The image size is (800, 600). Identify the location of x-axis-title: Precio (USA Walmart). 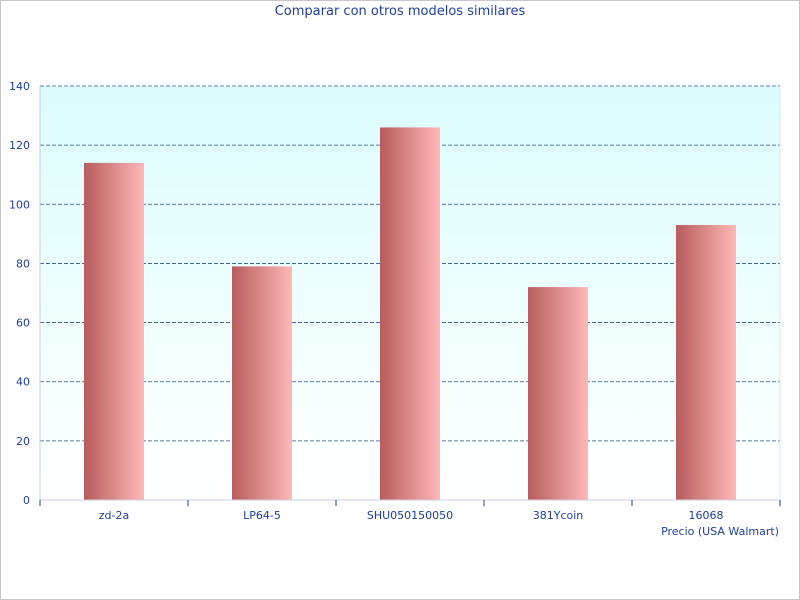
(720, 531).